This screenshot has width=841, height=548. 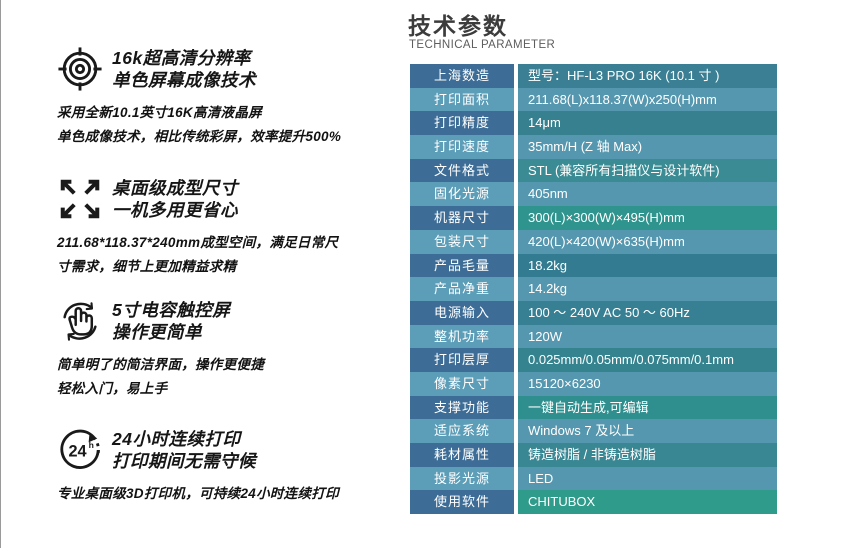 I want to click on touch-gesture-icon, so click(x=80, y=321).